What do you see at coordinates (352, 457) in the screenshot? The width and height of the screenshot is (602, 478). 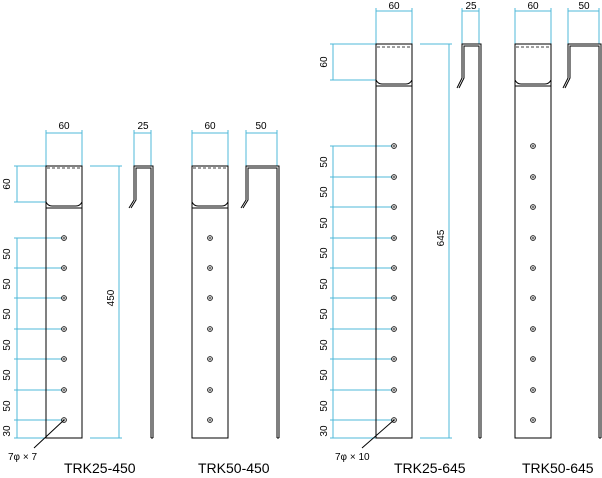 I see `hole-note: 7φ × 10` at bounding box center [352, 457].